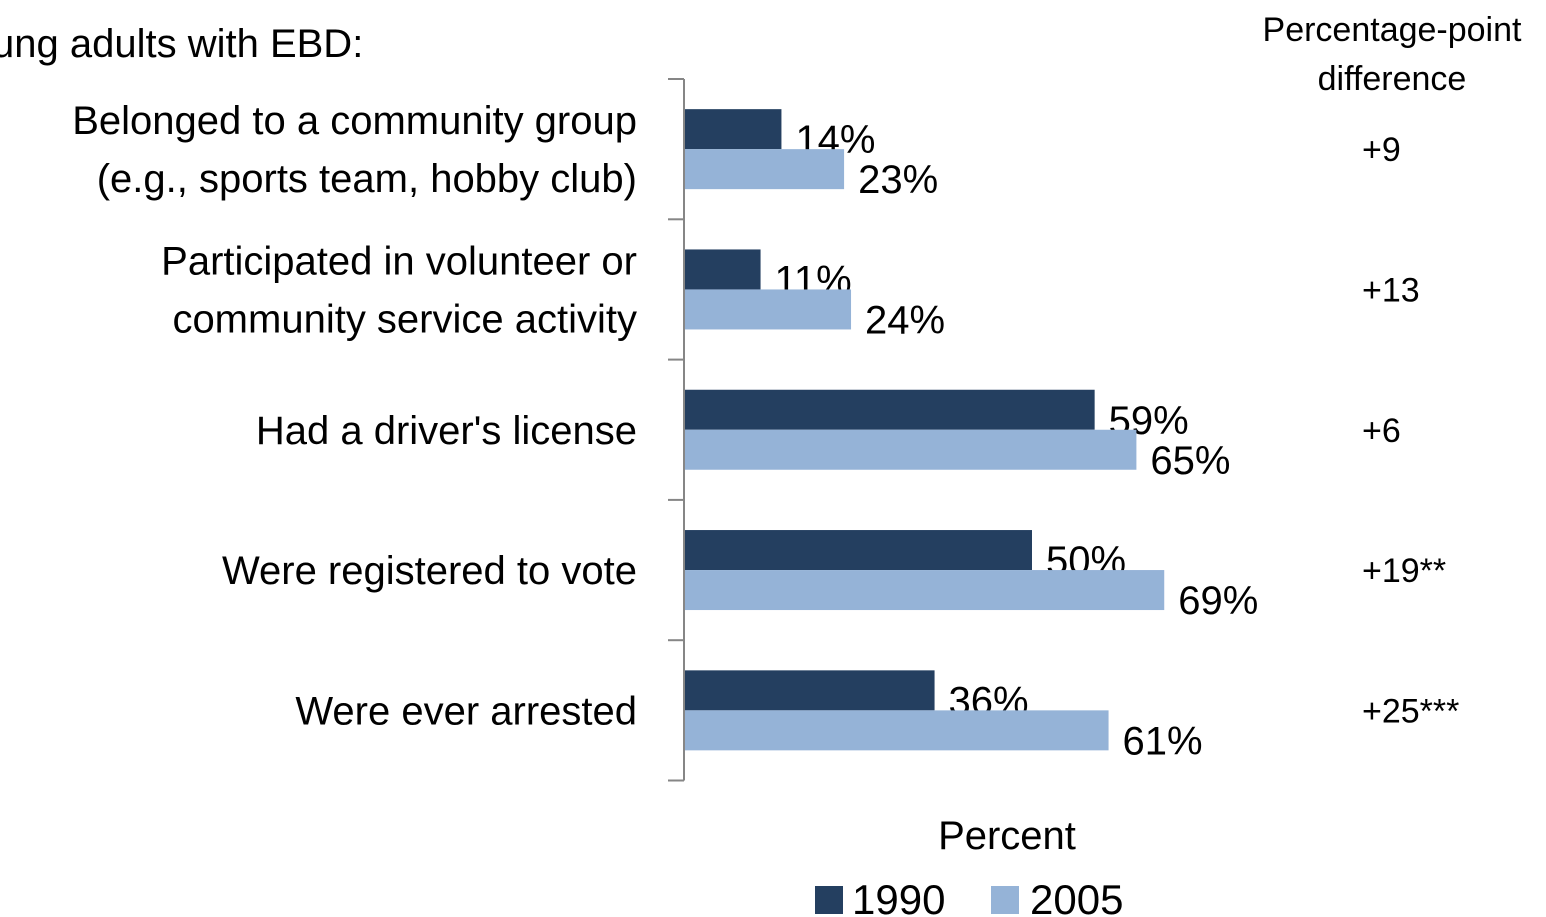  I want to click on category-label-1-line-0: Participated in volunteer or, so click(399, 261).